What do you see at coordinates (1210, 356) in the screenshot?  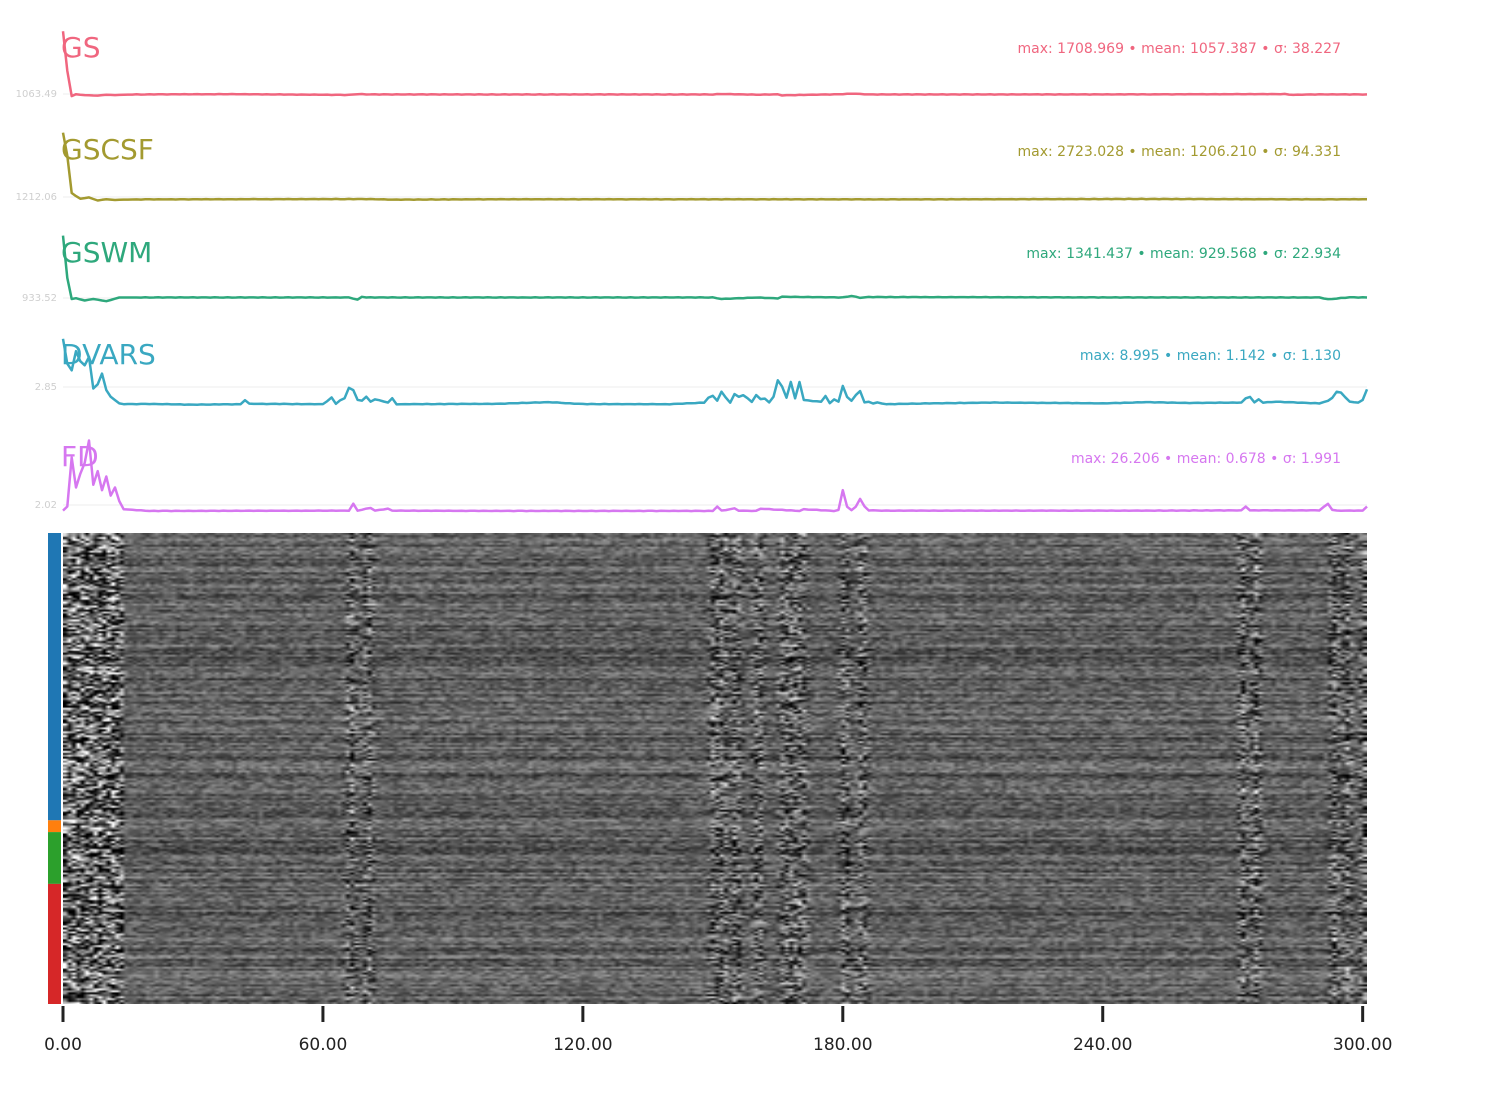 I see `panel-stats: max: 8.995 • mean: 1.142 • σ: 1.130` at bounding box center [1210, 356].